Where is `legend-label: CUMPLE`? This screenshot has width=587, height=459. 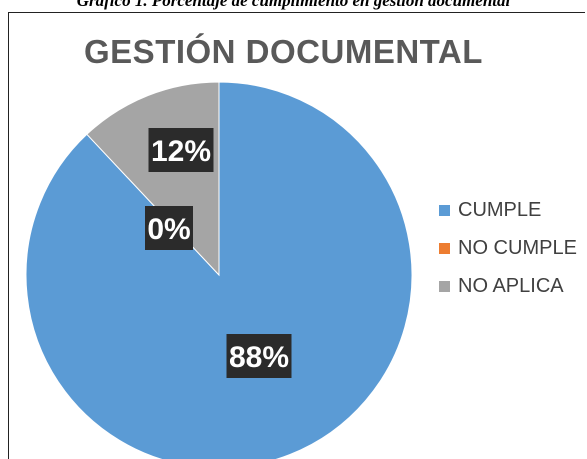 legend-label: CUMPLE is located at coordinates (500, 210).